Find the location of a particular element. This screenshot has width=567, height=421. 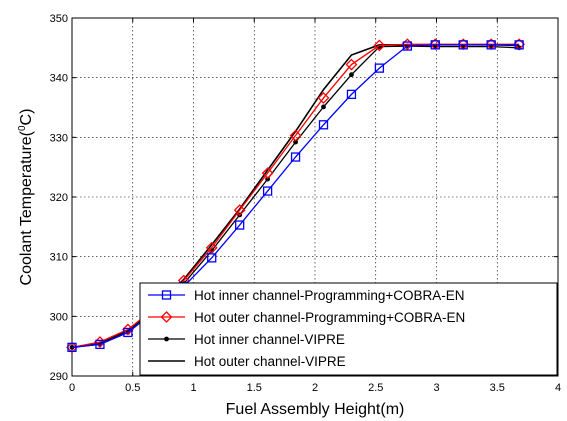

legend-item-4: Hot outer channel-VIPRE is located at coordinates (247, 361).